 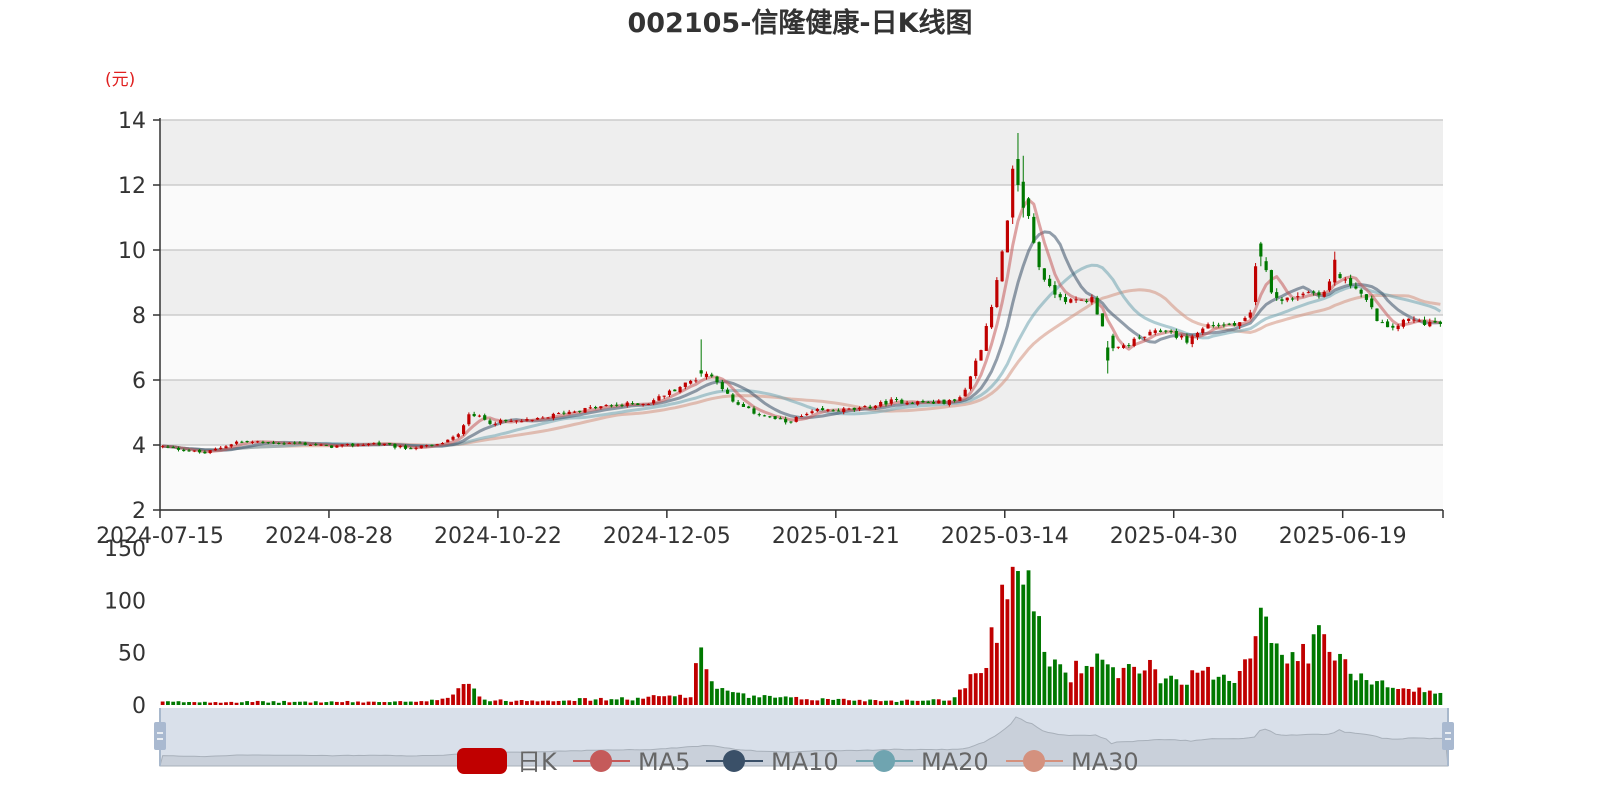 What do you see at coordinates (601, 761) in the screenshot?
I see `legend-dot-ma5` at bounding box center [601, 761].